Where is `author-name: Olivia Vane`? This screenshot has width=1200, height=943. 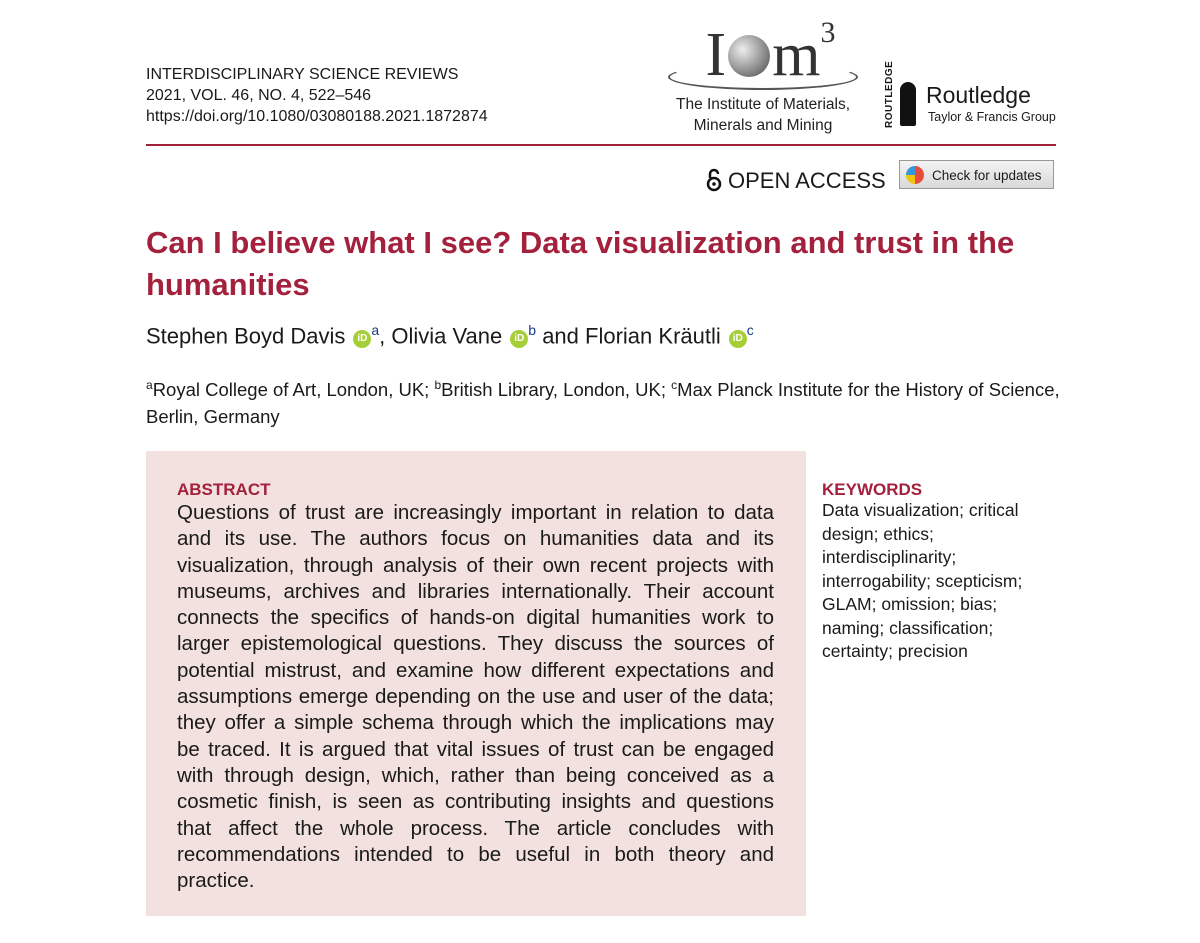 author-name: Olivia Vane is located at coordinates (447, 336).